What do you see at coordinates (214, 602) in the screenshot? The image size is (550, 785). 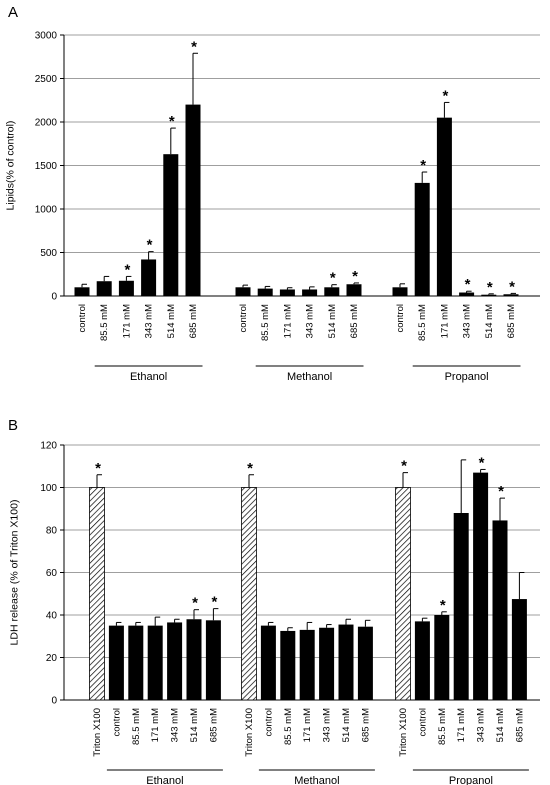 I see `significance-mark-b-ethanol-6: *` at bounding box center [214, 602].